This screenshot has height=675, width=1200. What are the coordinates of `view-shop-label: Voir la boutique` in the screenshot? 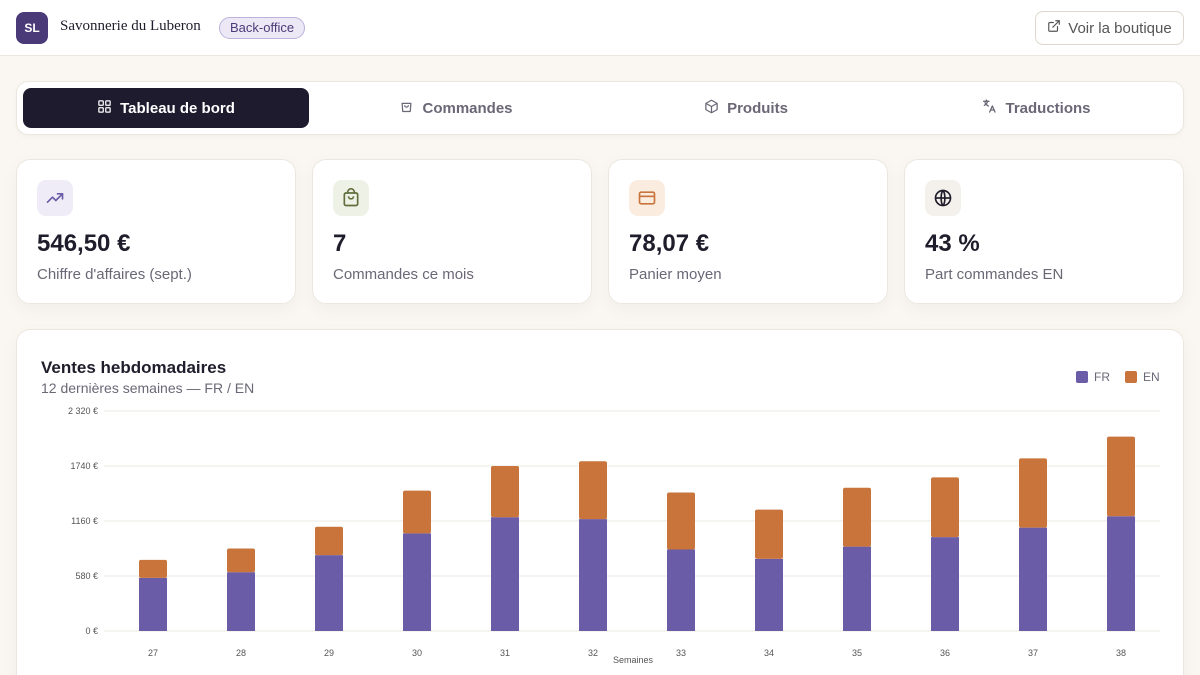 It's located at (1120, 28).